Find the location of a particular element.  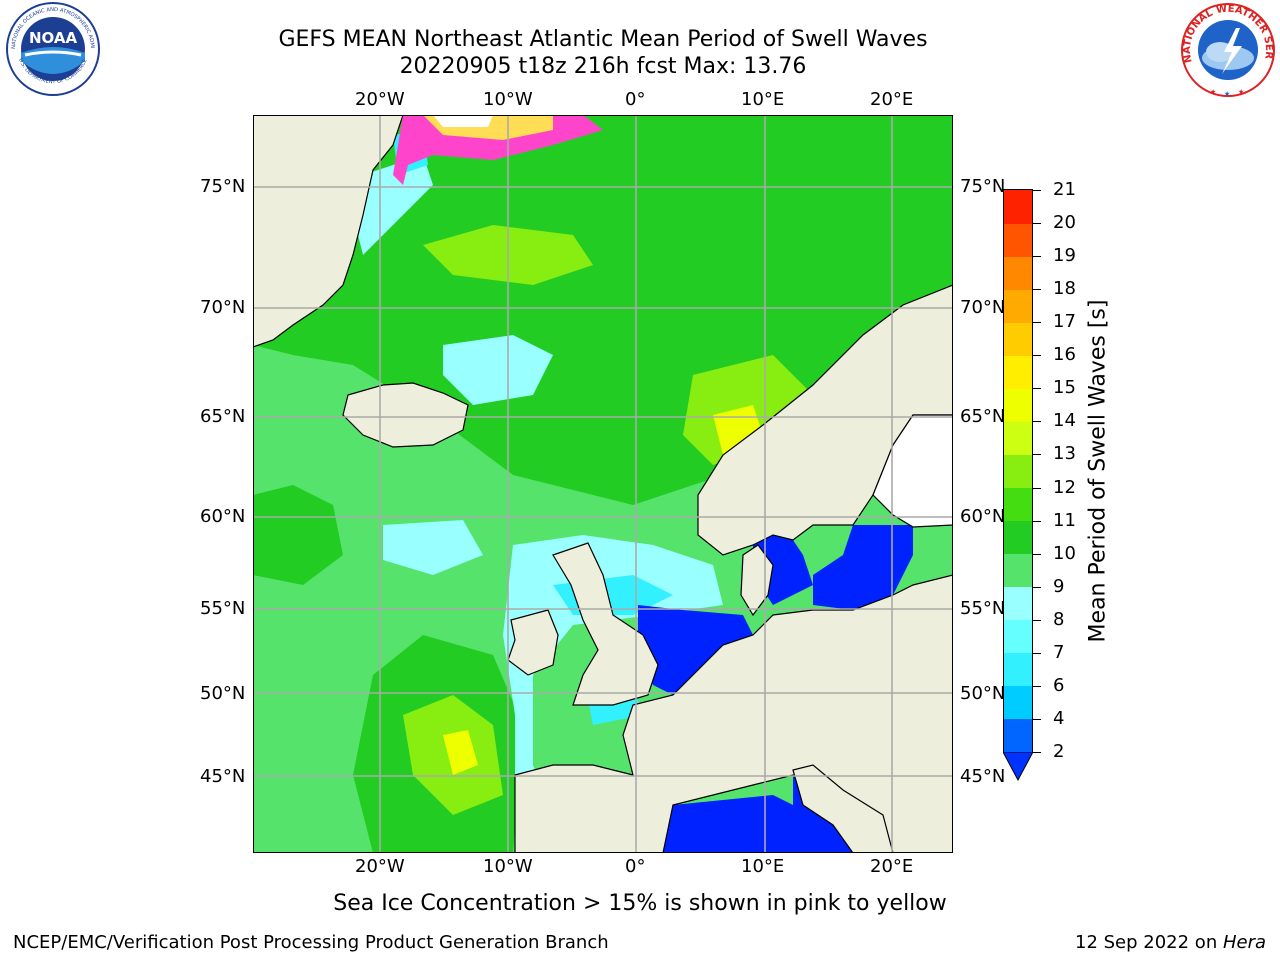

colorbar-tick-label: 2 is located at coordinates (1059, 751).